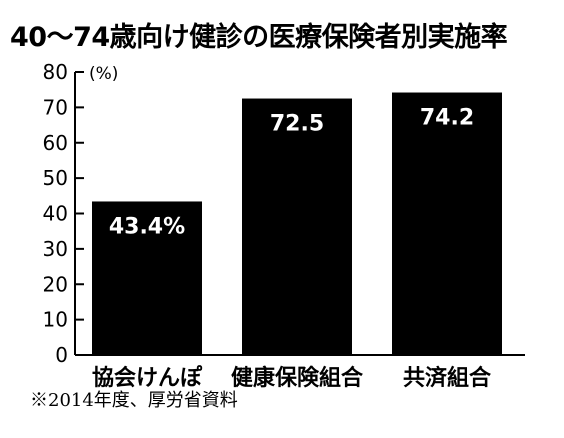 This screenshot has width=564, height=438. What do you see at coordinates (55, 249) in the screenshot?
I see `y-tick-label: 30` at bounding box center [55, 249].